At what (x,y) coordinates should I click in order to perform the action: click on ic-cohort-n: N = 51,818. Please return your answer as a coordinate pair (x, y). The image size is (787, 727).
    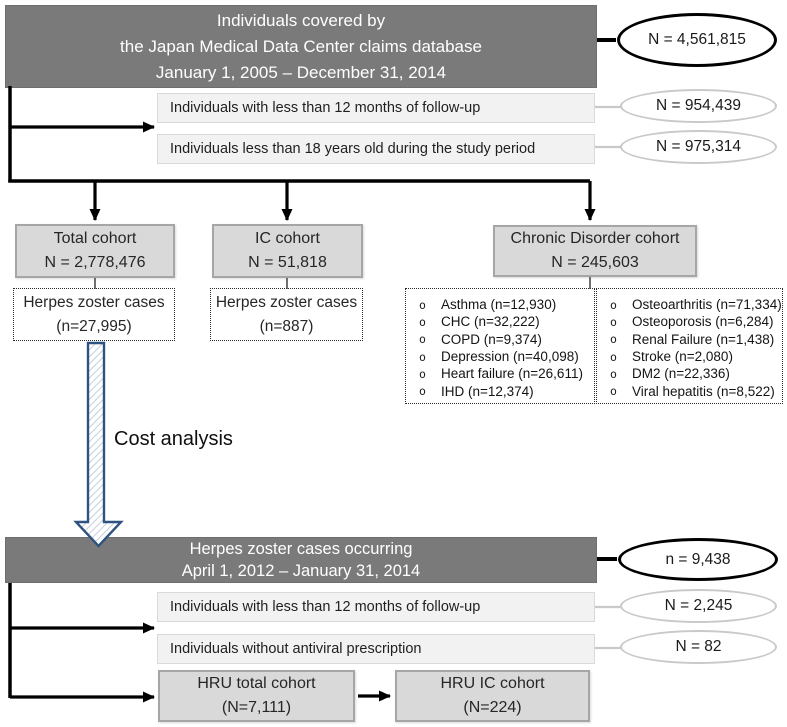
    Looking at the image, I should click on (287, 262).